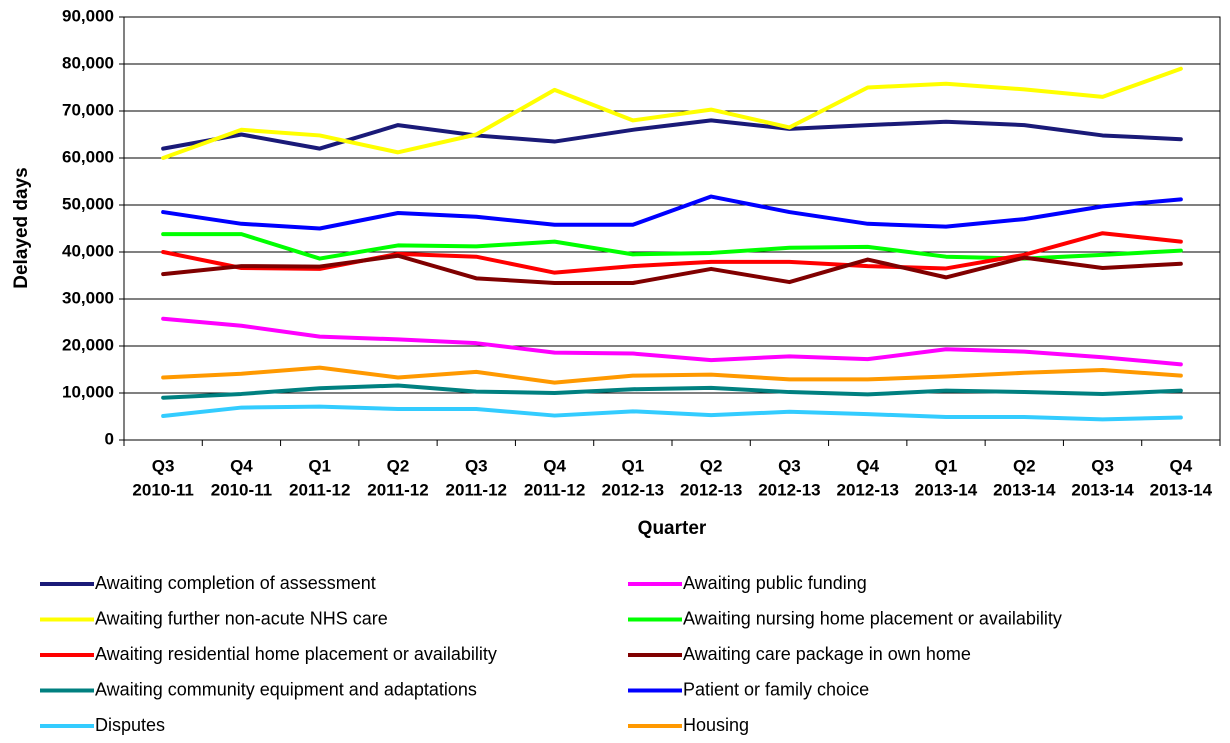  I want to click on y-tick-label: 40,000, so click(88, 250).